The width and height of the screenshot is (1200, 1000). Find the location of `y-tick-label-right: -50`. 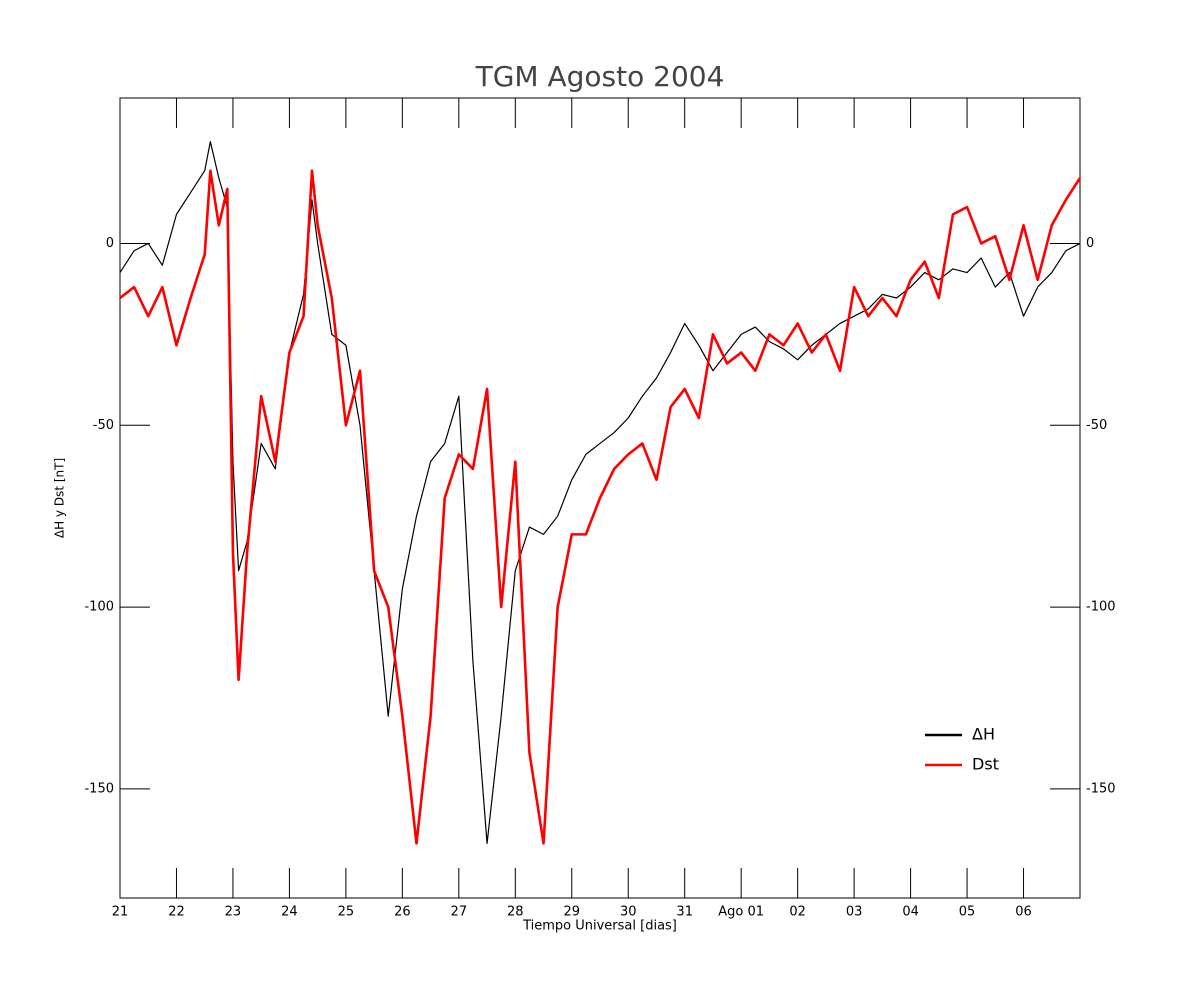

y-tick-label-right: -50 is located at coordinates (1096, 425).